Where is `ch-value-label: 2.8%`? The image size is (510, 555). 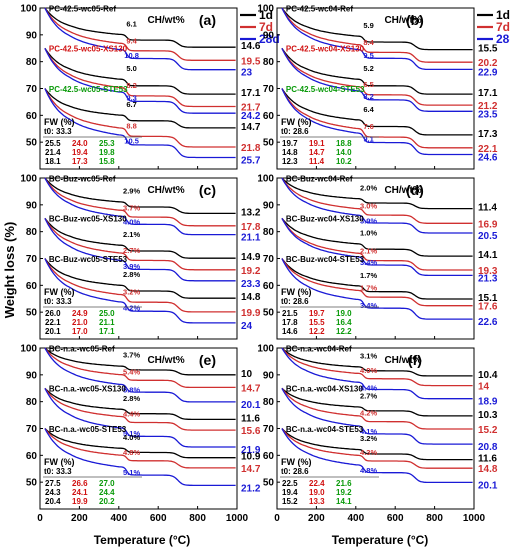 ch-value-label: 2.8% is located at coordinates (131, 274).